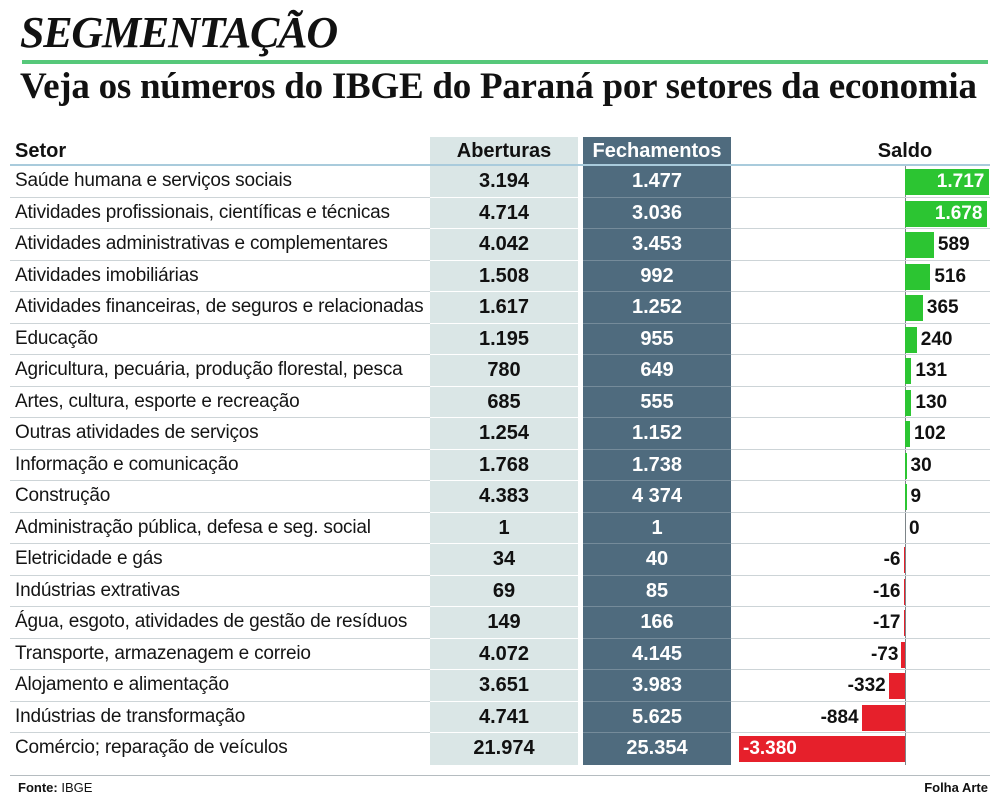  I want to click on fechamentos-cell: 40, so click(657, 560).